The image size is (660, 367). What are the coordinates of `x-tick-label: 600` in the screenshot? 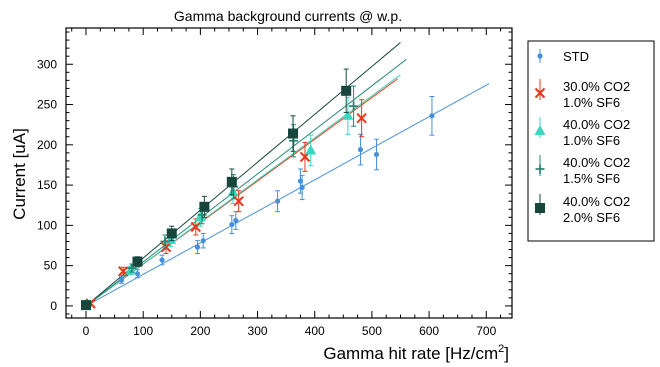 It's located at (429, 331).